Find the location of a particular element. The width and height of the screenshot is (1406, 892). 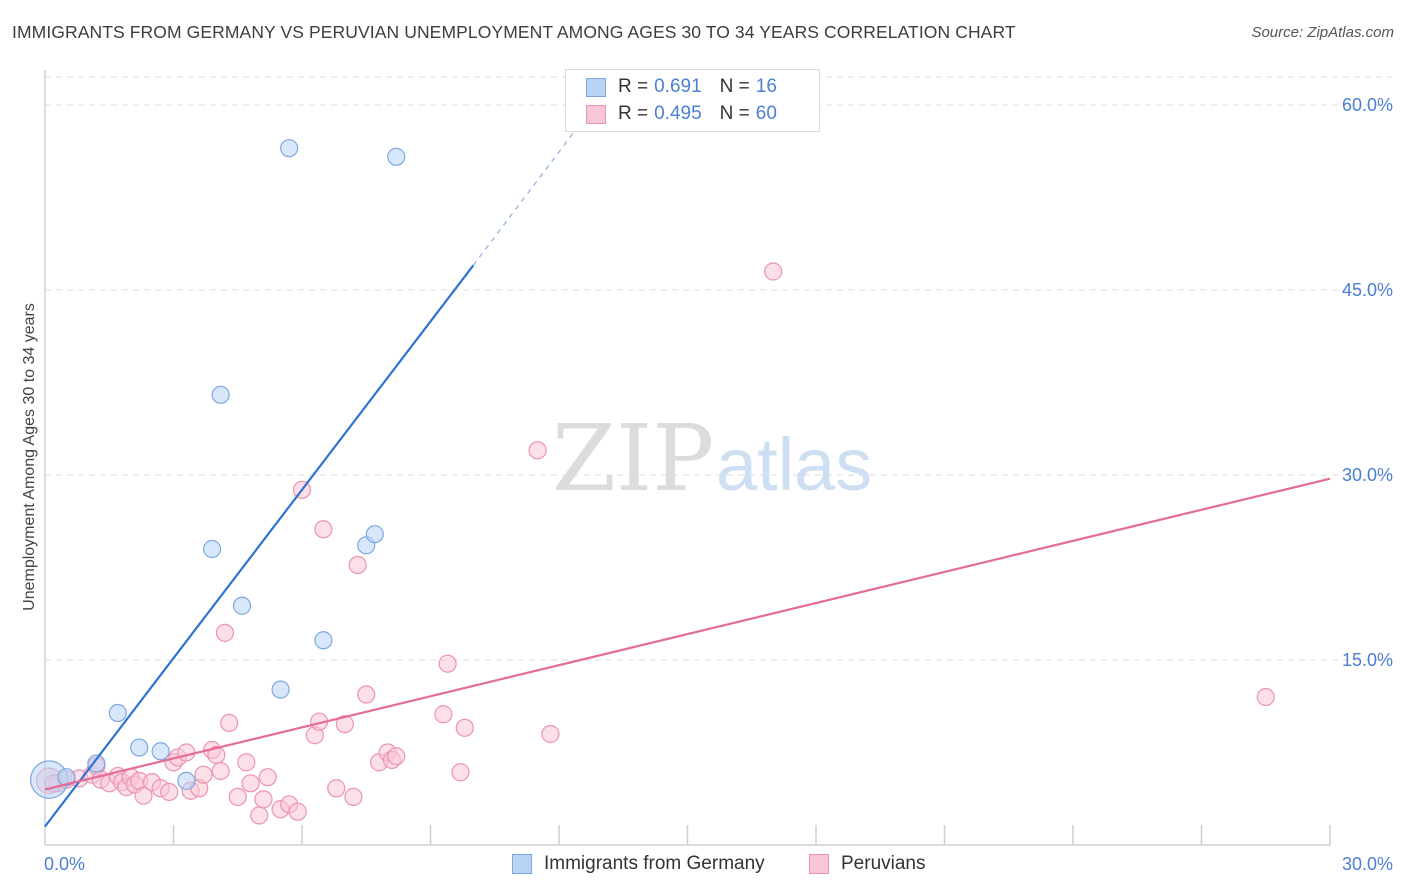

legend-swatch-peruvians is located at coordinates (596, 114).